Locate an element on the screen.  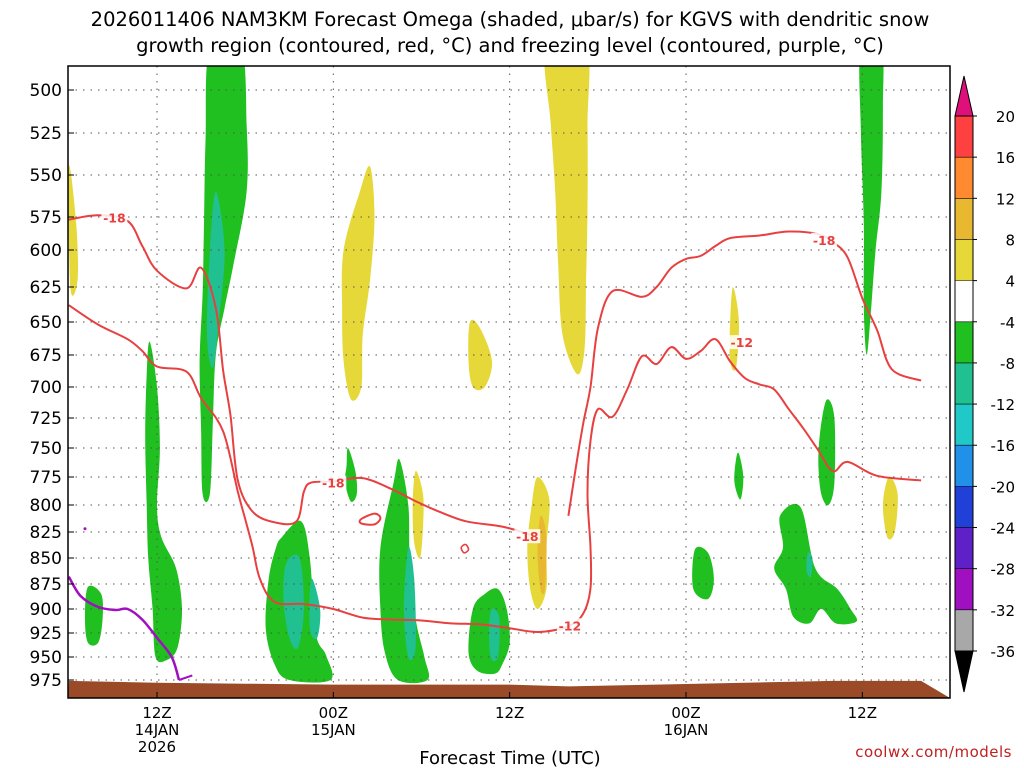
omega-colorbar: 20 16 12 8 4 -4 -8 -12 -16 -20 -24 -28 -32 -36 is located at coordinates (985, 384).